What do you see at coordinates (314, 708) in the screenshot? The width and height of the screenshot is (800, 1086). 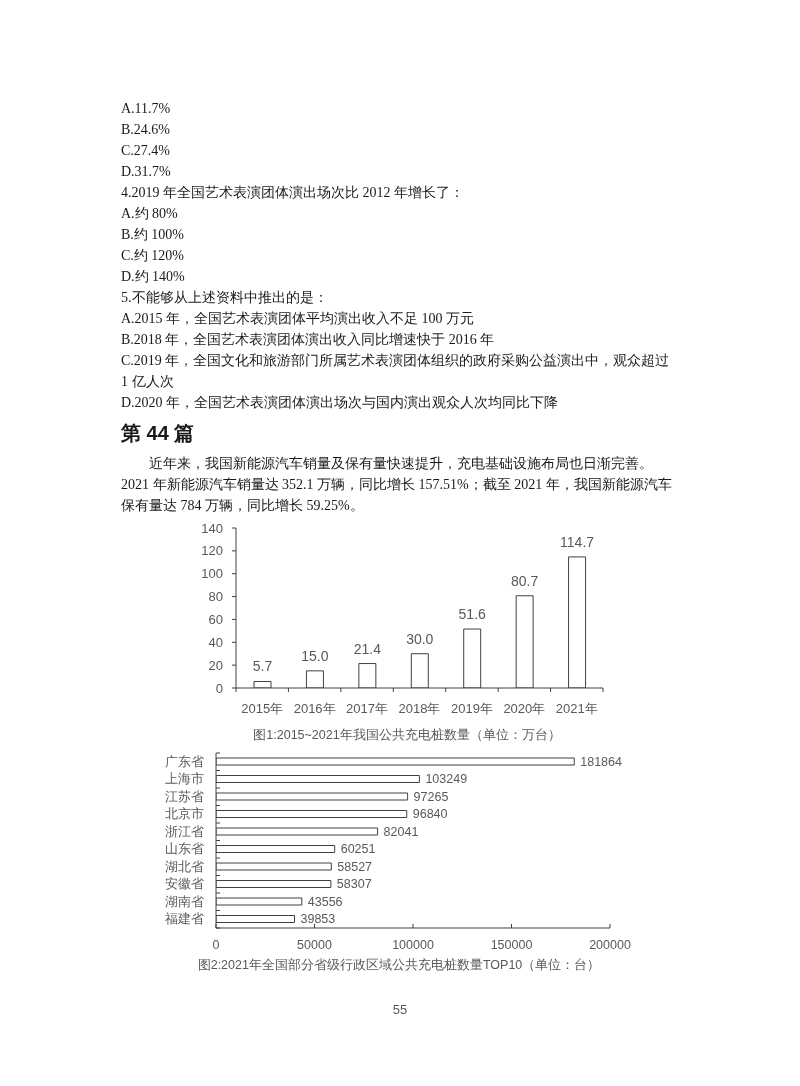 I see `x-tick-label: 2016年` at bounding box center [314, 708].